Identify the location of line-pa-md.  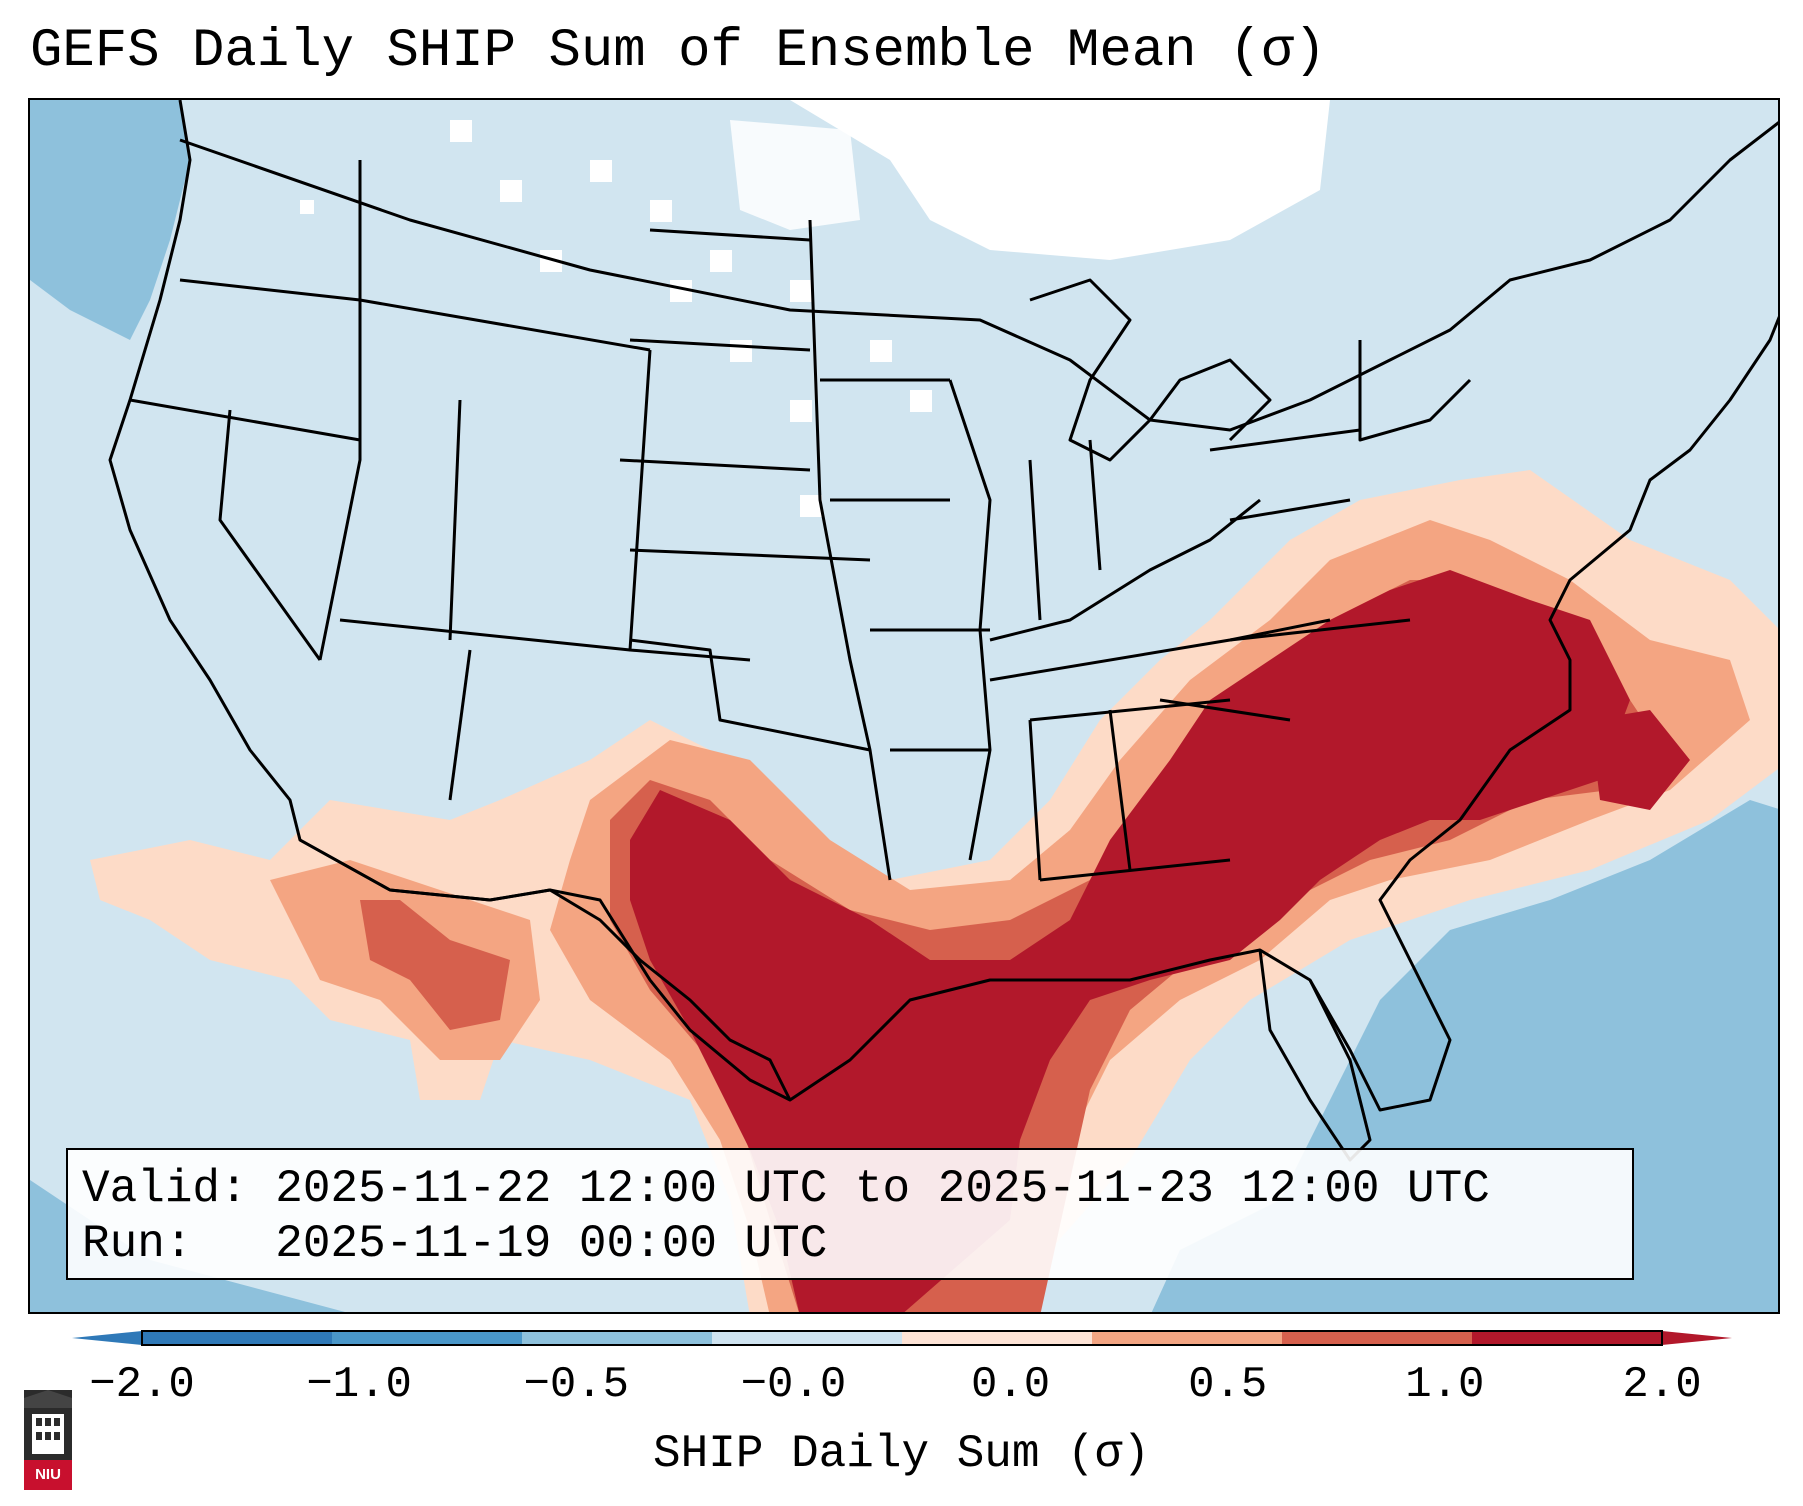
(1290, 510).